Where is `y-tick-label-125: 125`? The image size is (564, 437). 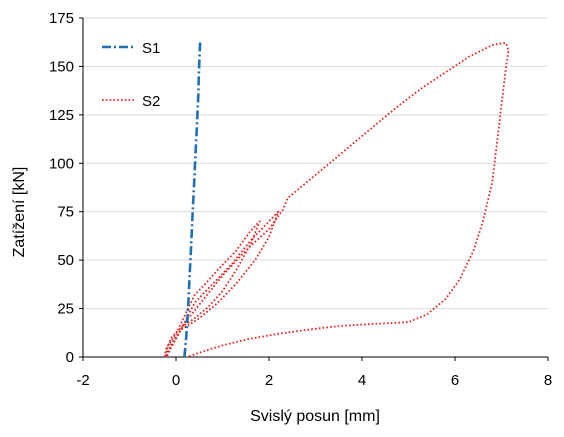 y-tick-label-125: 125 is located at coordinates (61, 115).